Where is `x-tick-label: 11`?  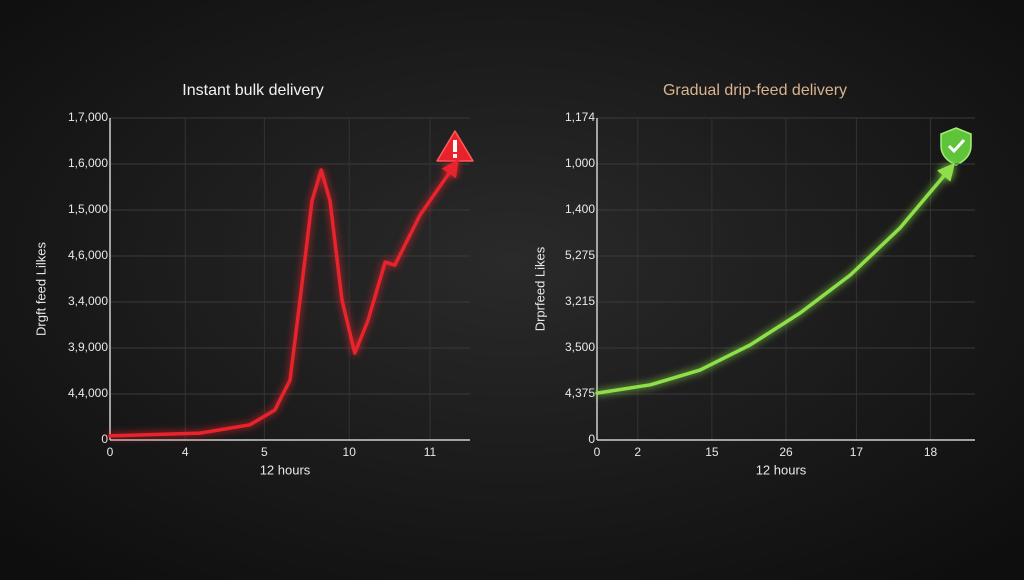 x-tick-label: 11 is located at coordinates (430, 452).